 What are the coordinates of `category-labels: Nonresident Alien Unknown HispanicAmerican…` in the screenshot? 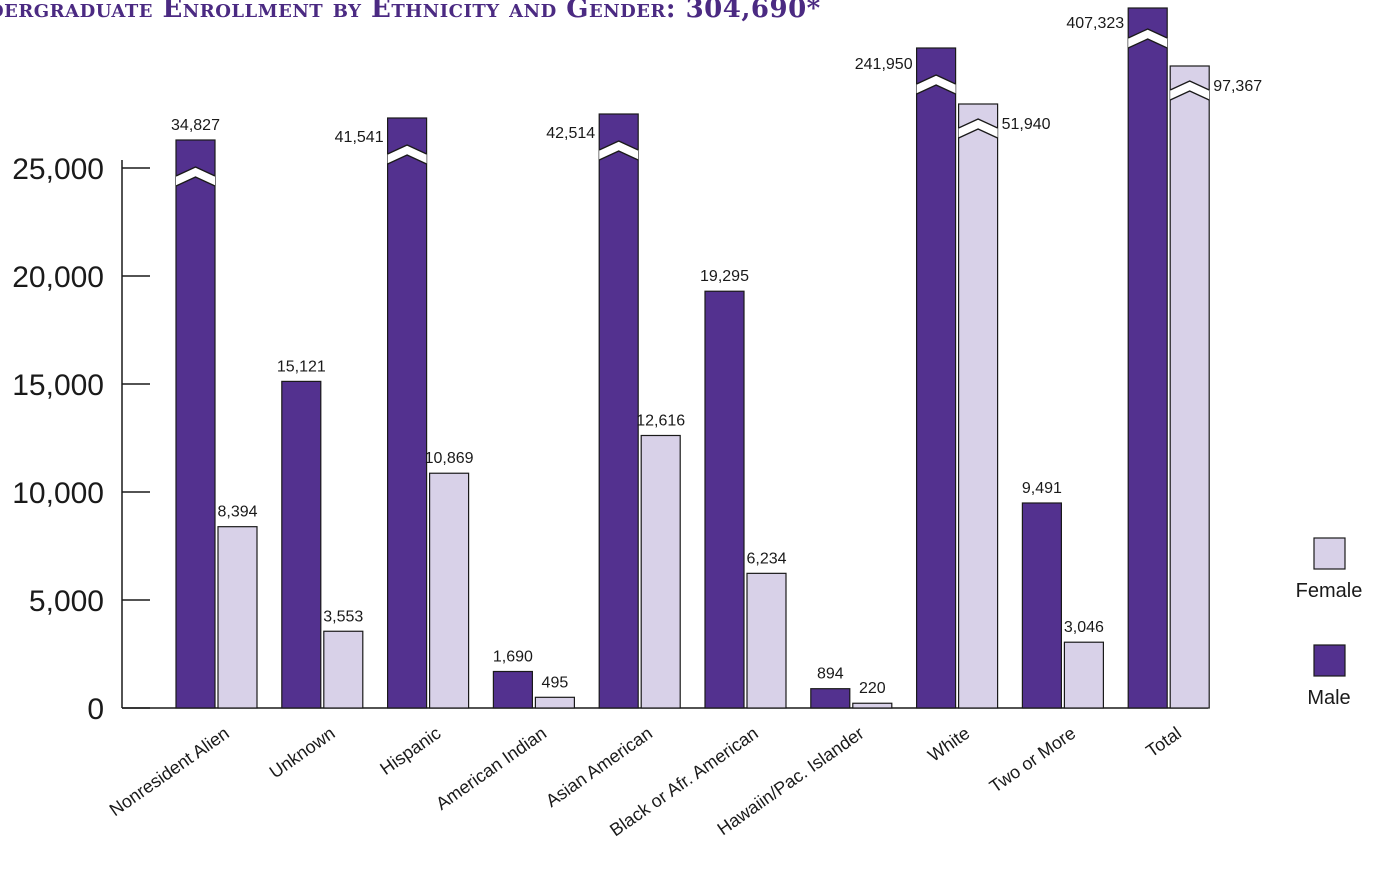 It's located at (645, 781).